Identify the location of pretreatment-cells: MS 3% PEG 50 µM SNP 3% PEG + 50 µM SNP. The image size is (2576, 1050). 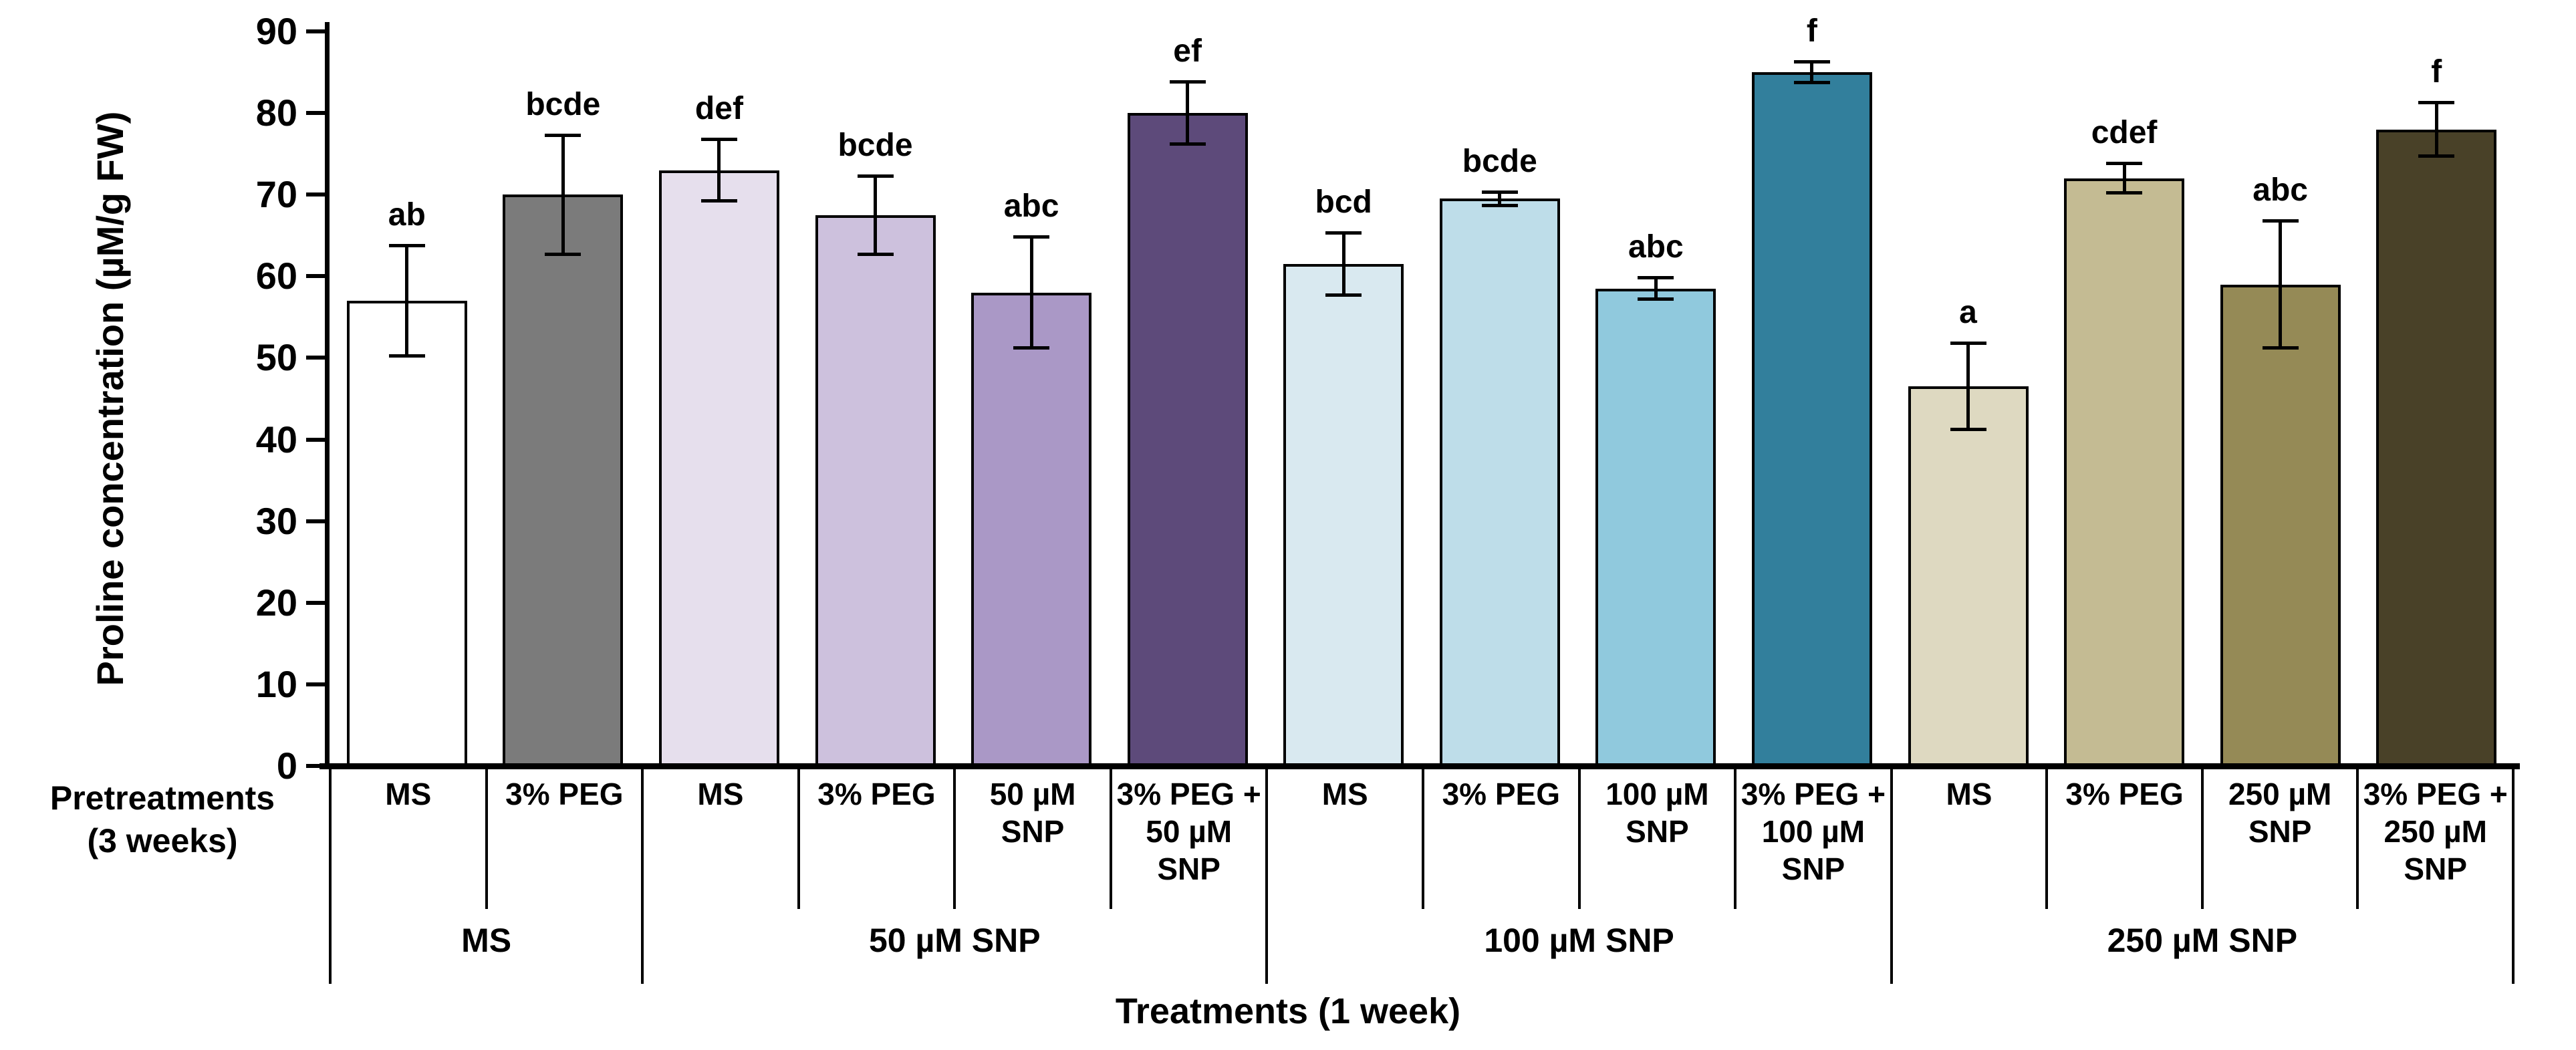
(954, 837).